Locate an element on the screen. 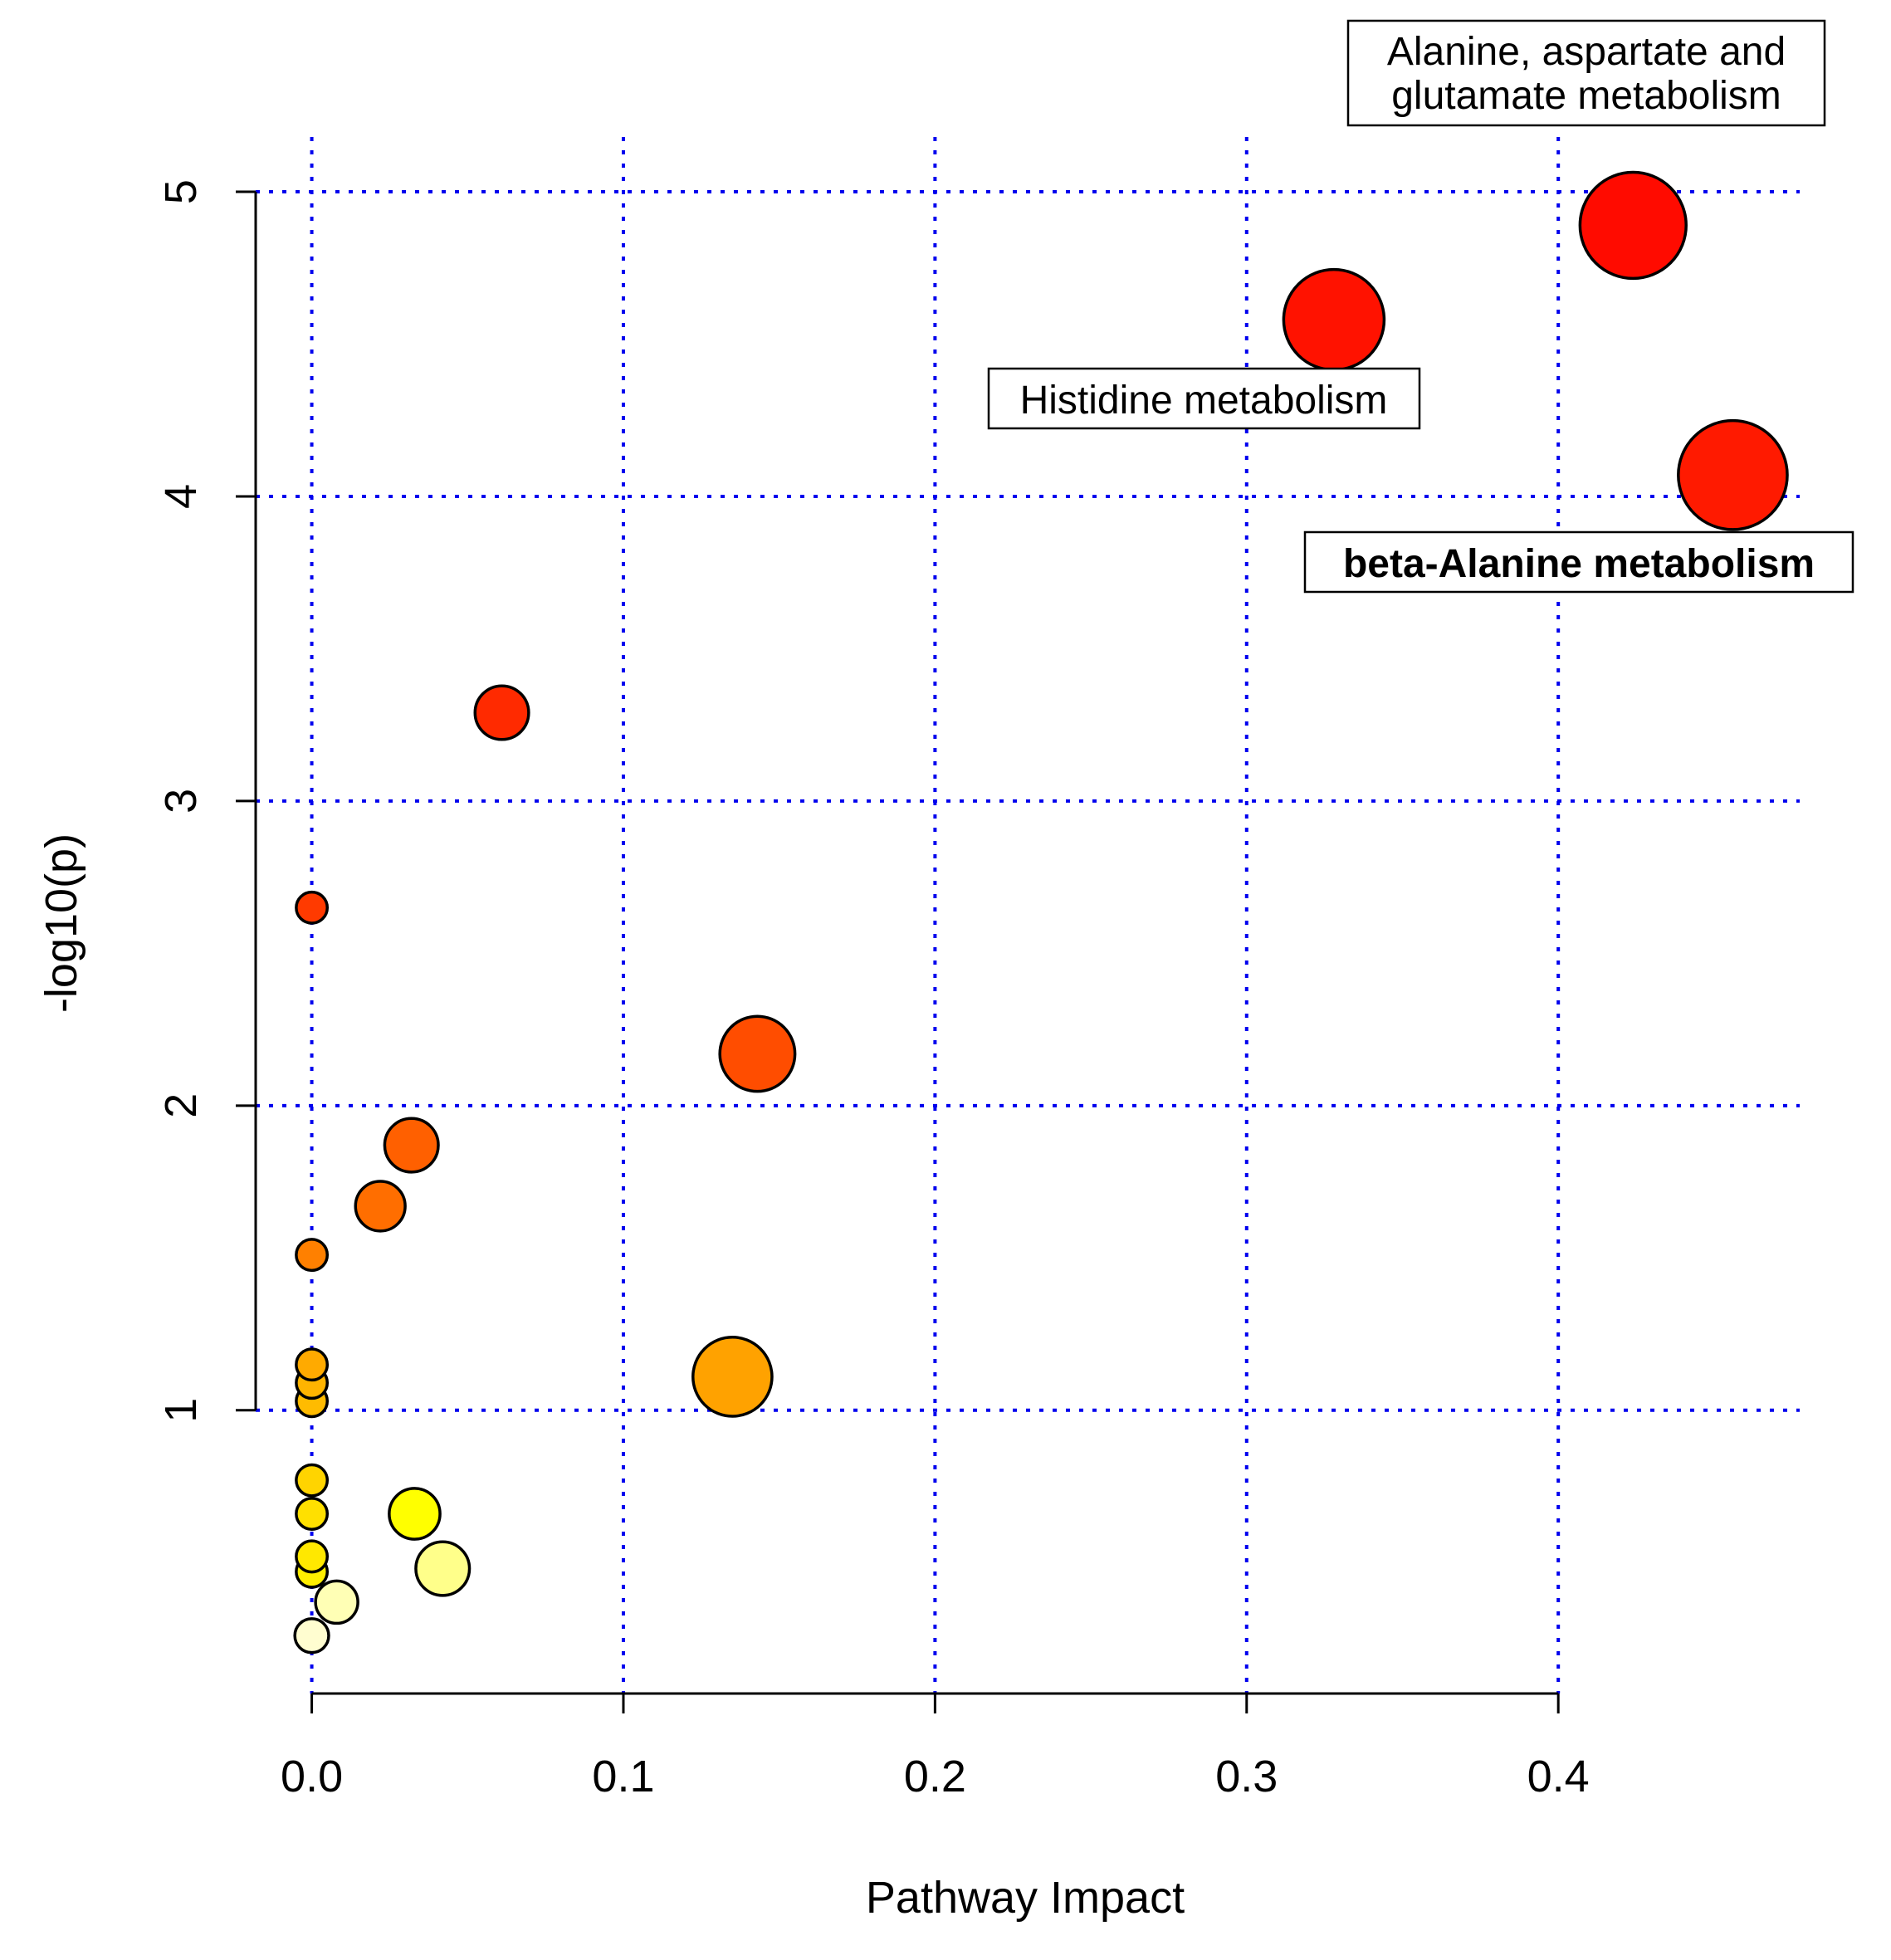  x-tick-label: 0.3 is located at coordinates (1247, 1777).